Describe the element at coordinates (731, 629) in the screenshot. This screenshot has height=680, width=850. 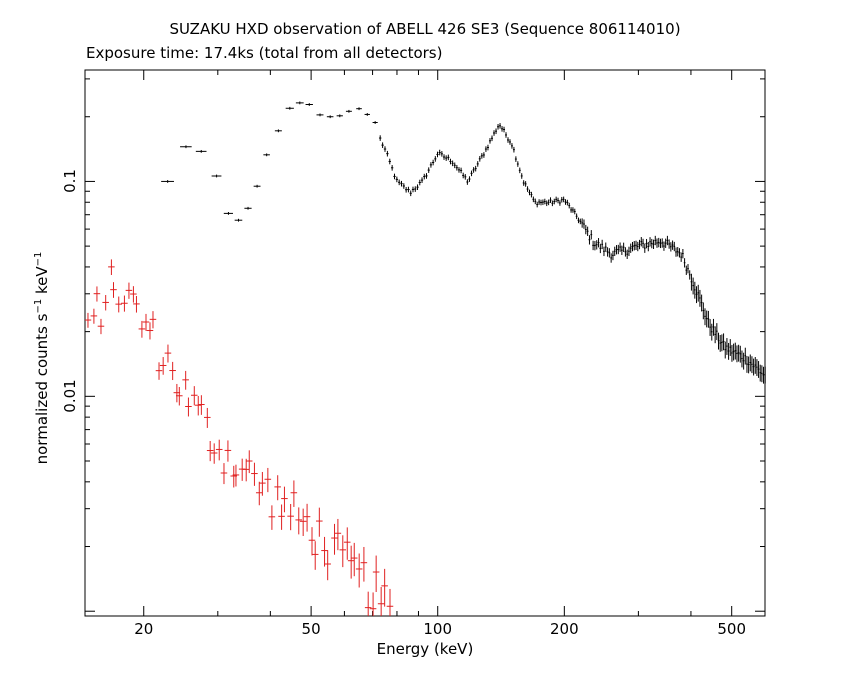
I see `x-tick-label: 500` at that location.